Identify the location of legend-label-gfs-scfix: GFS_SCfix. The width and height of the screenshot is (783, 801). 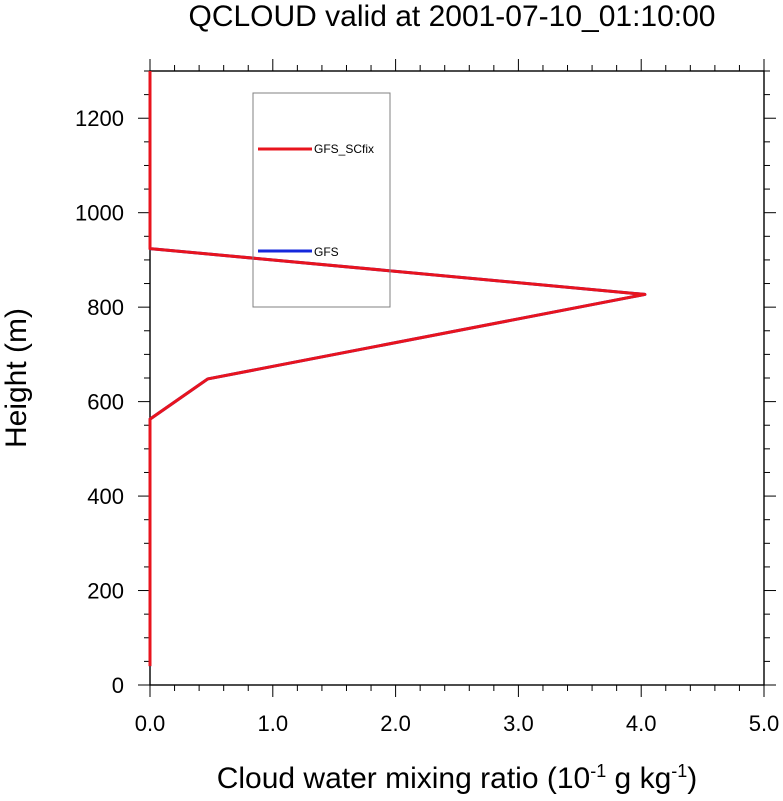
(344, 149).